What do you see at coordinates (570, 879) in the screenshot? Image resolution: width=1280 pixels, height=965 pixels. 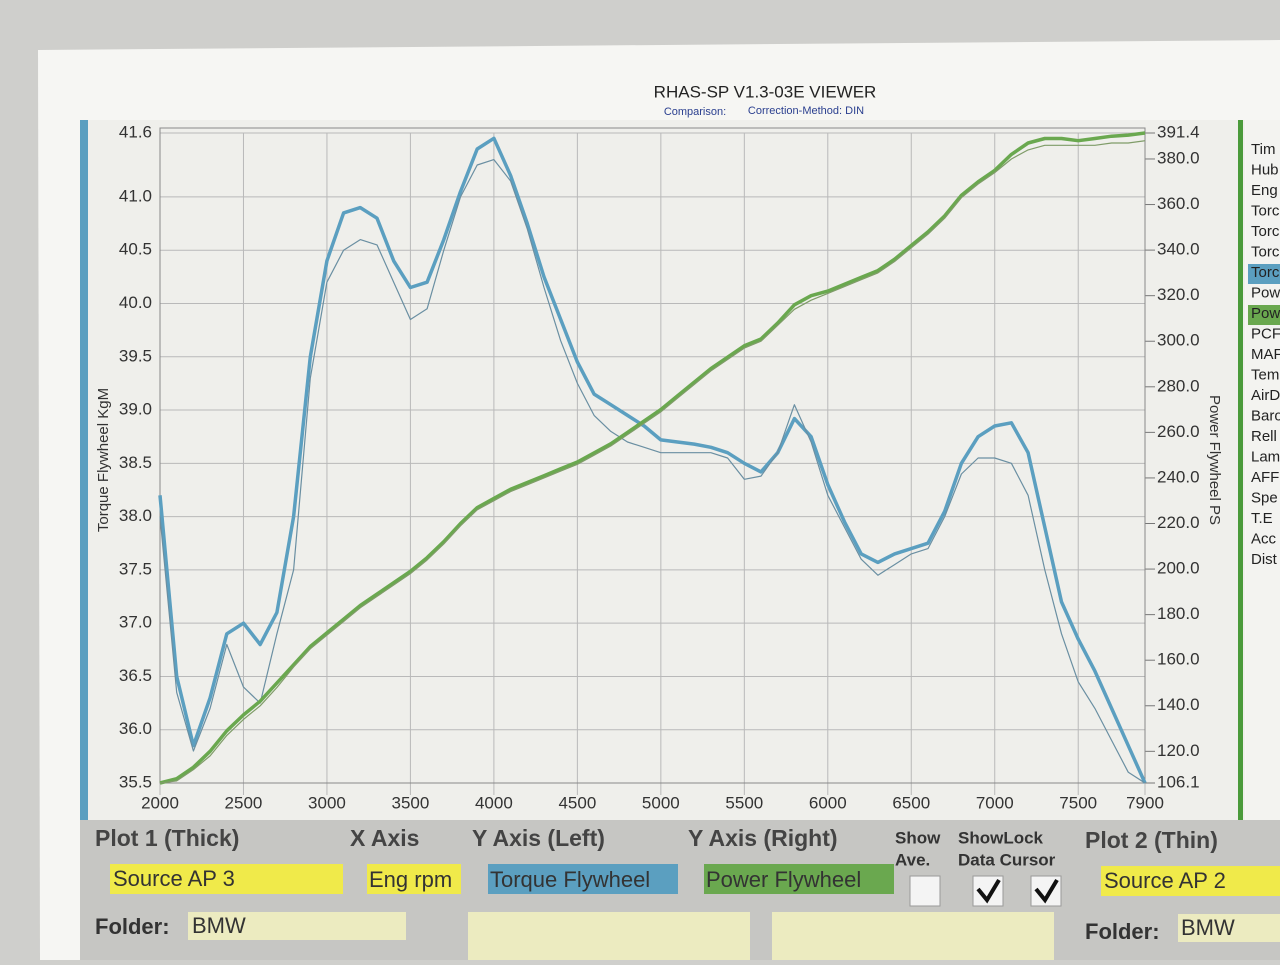 I see `dropdown-value: Torque Flywheel` at bounding box center [570, 879].